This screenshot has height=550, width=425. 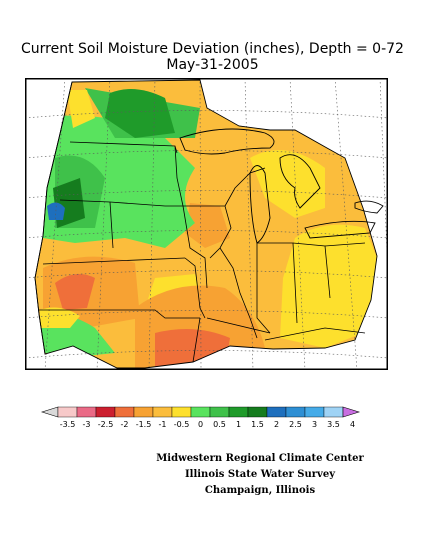 What do you see at coordinates (276, 424) in the screenshot?
I see `legend-tick-label: 2` at bounding box center [276, 424].